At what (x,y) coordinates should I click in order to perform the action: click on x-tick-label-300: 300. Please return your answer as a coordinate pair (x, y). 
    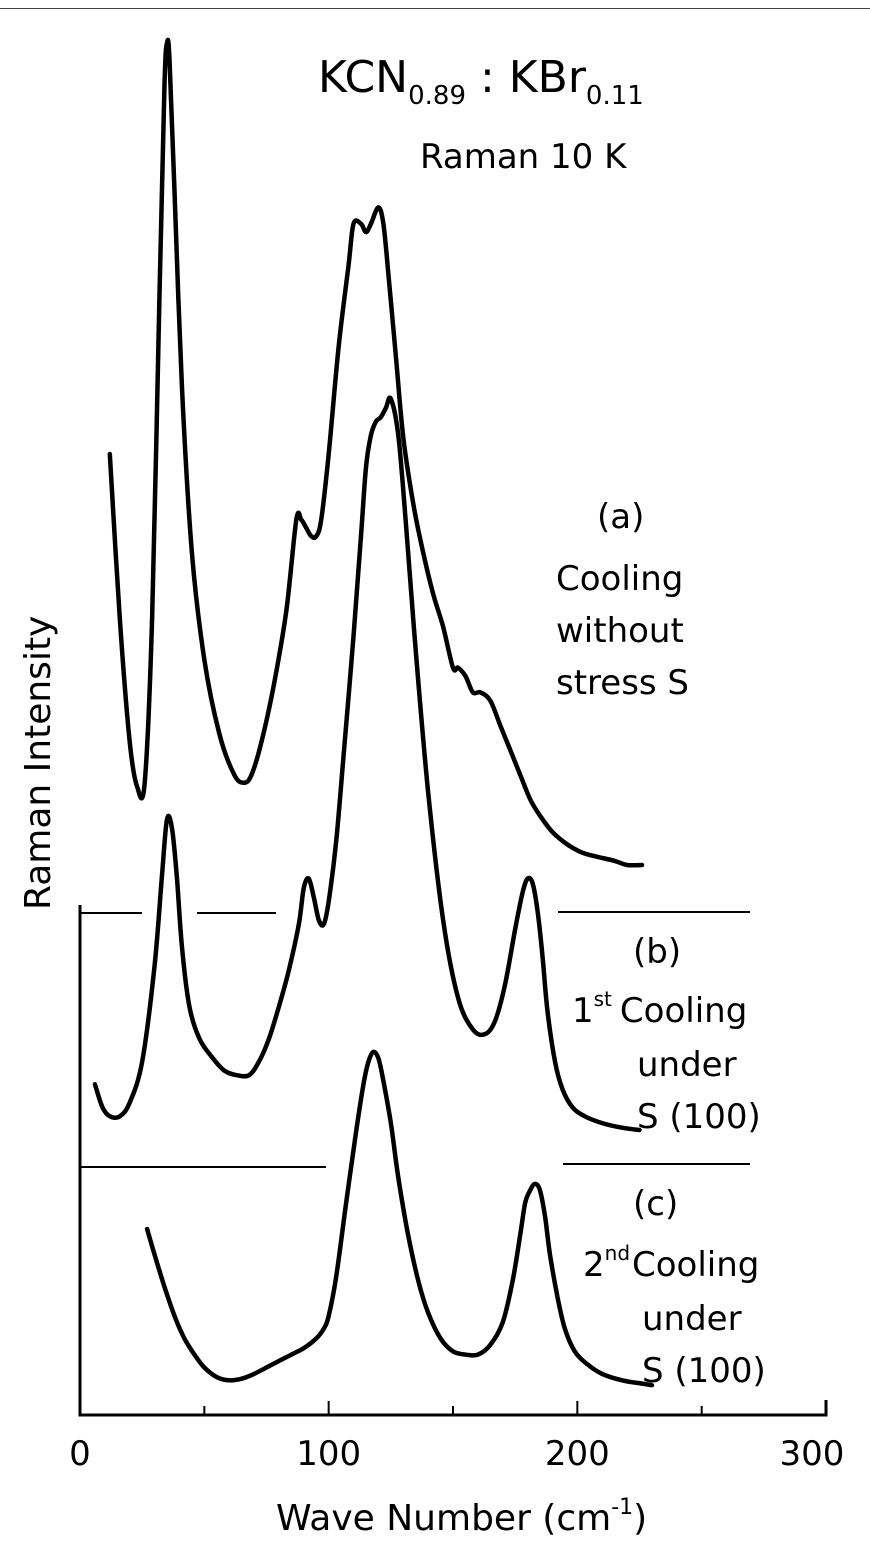
    Looking at the image, I should click on (812, 1454).